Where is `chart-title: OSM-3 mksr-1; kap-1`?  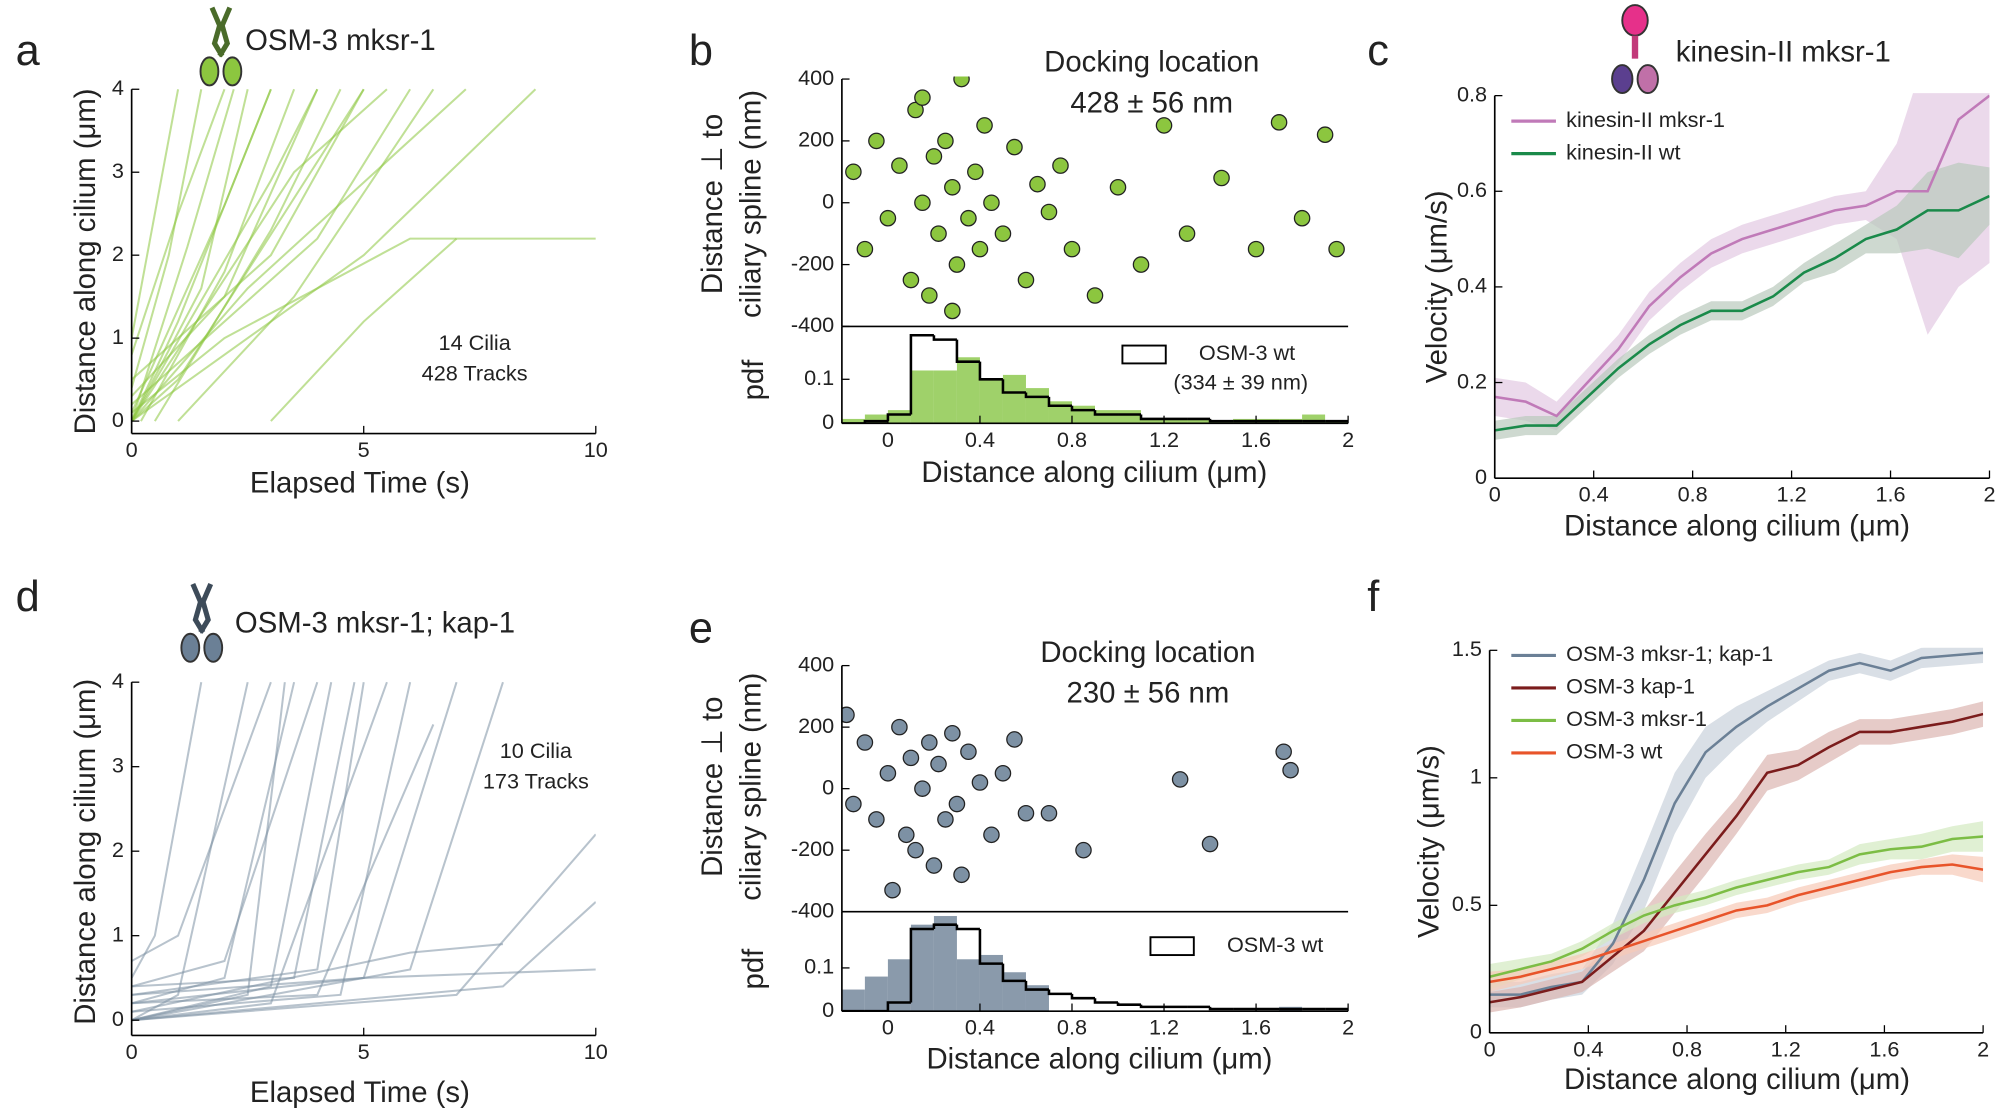 chart-title: OSM-3 mksr-1; kap-1 is located at coordinates (375, 623).